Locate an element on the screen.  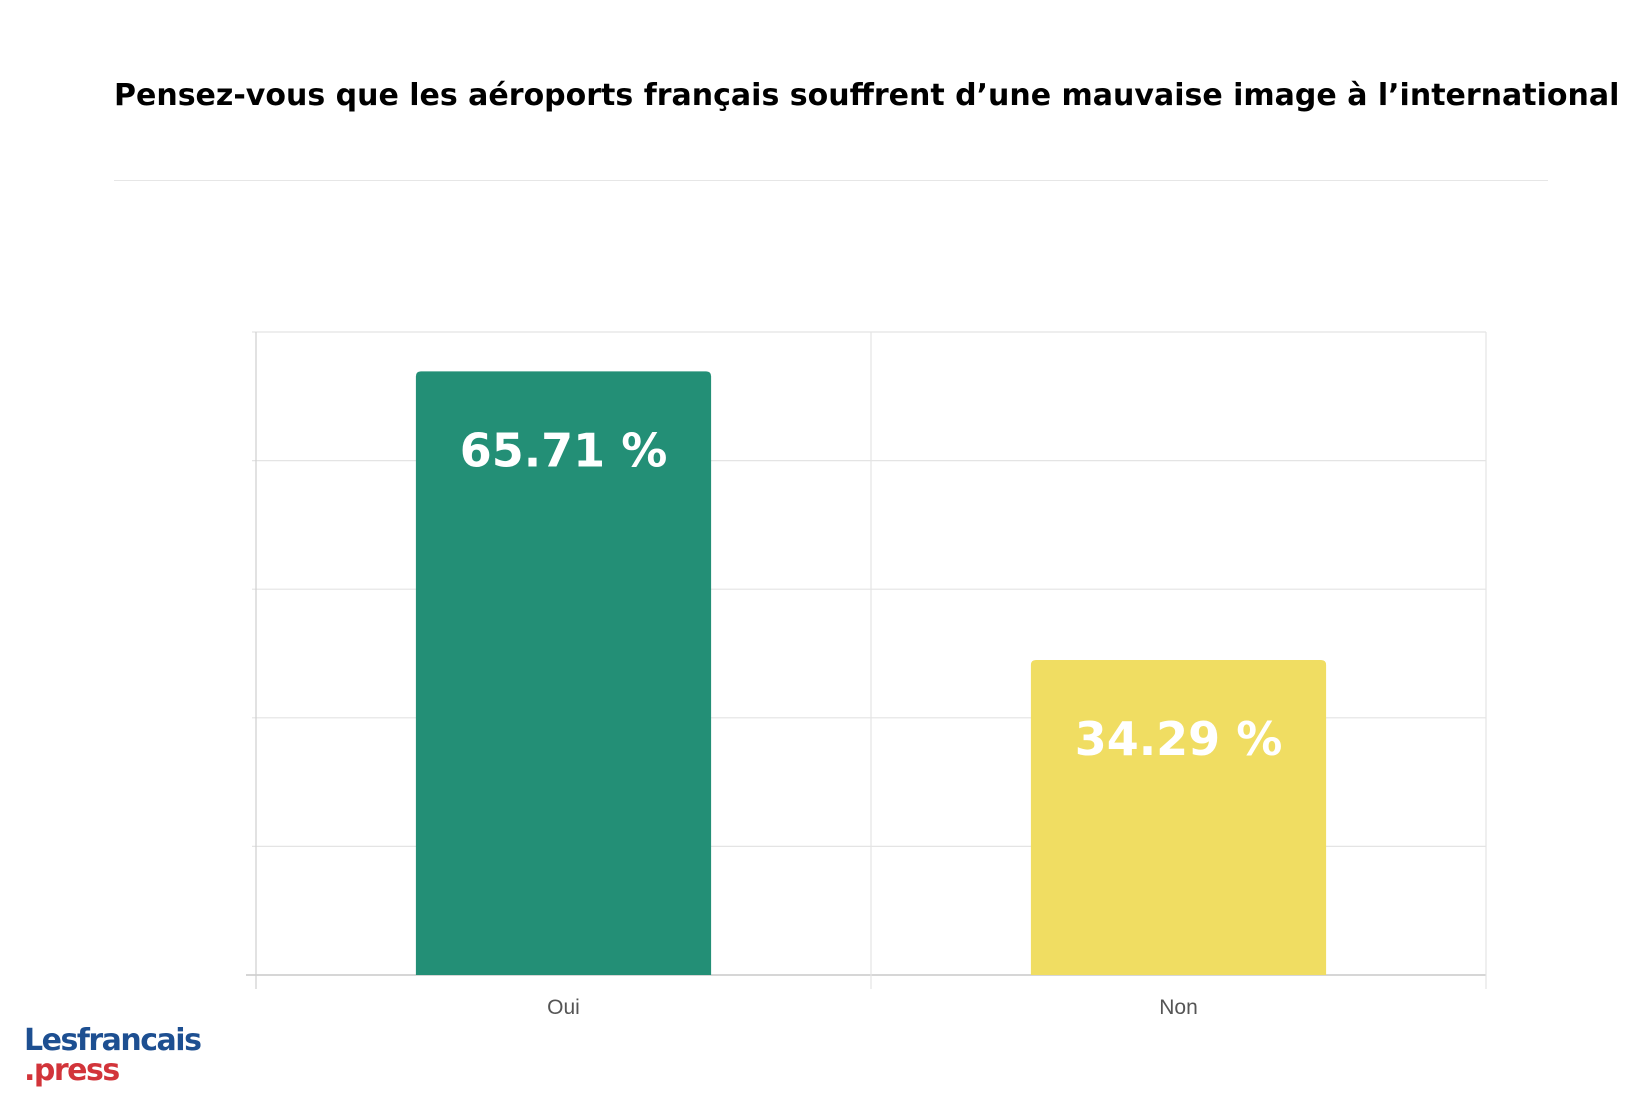
brand-logo: Lesfrancais .press is located at coordinates (113, 1055).